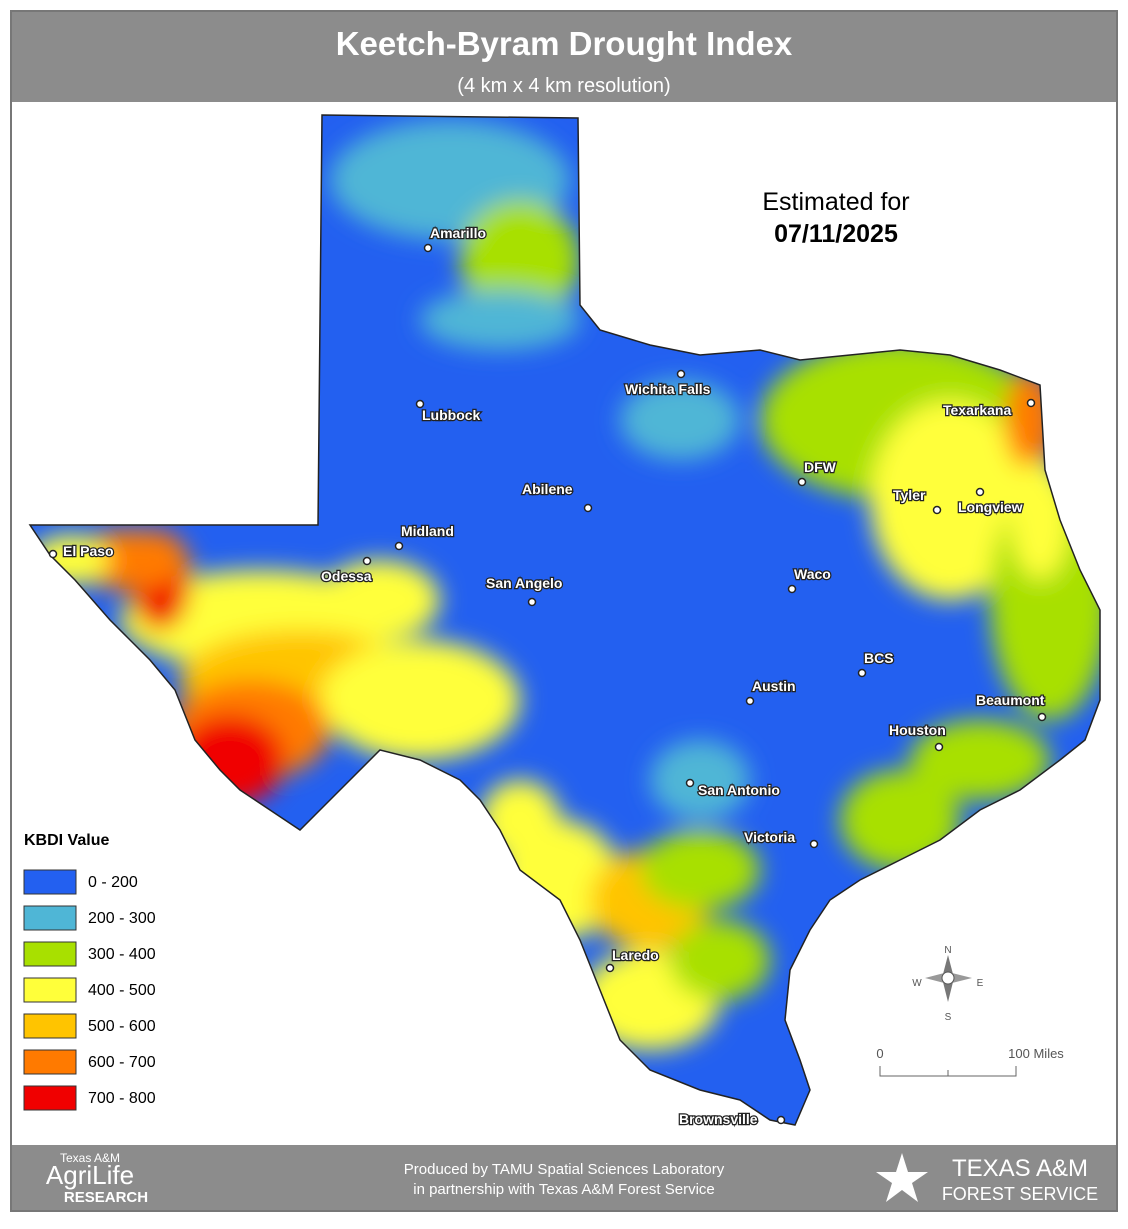 Image resolution: width=1128 pixels, height=1229 pixels. Describe the element at coordinates (458, 233) in the screenshot. I see `city-label: Amarillo` at that location.